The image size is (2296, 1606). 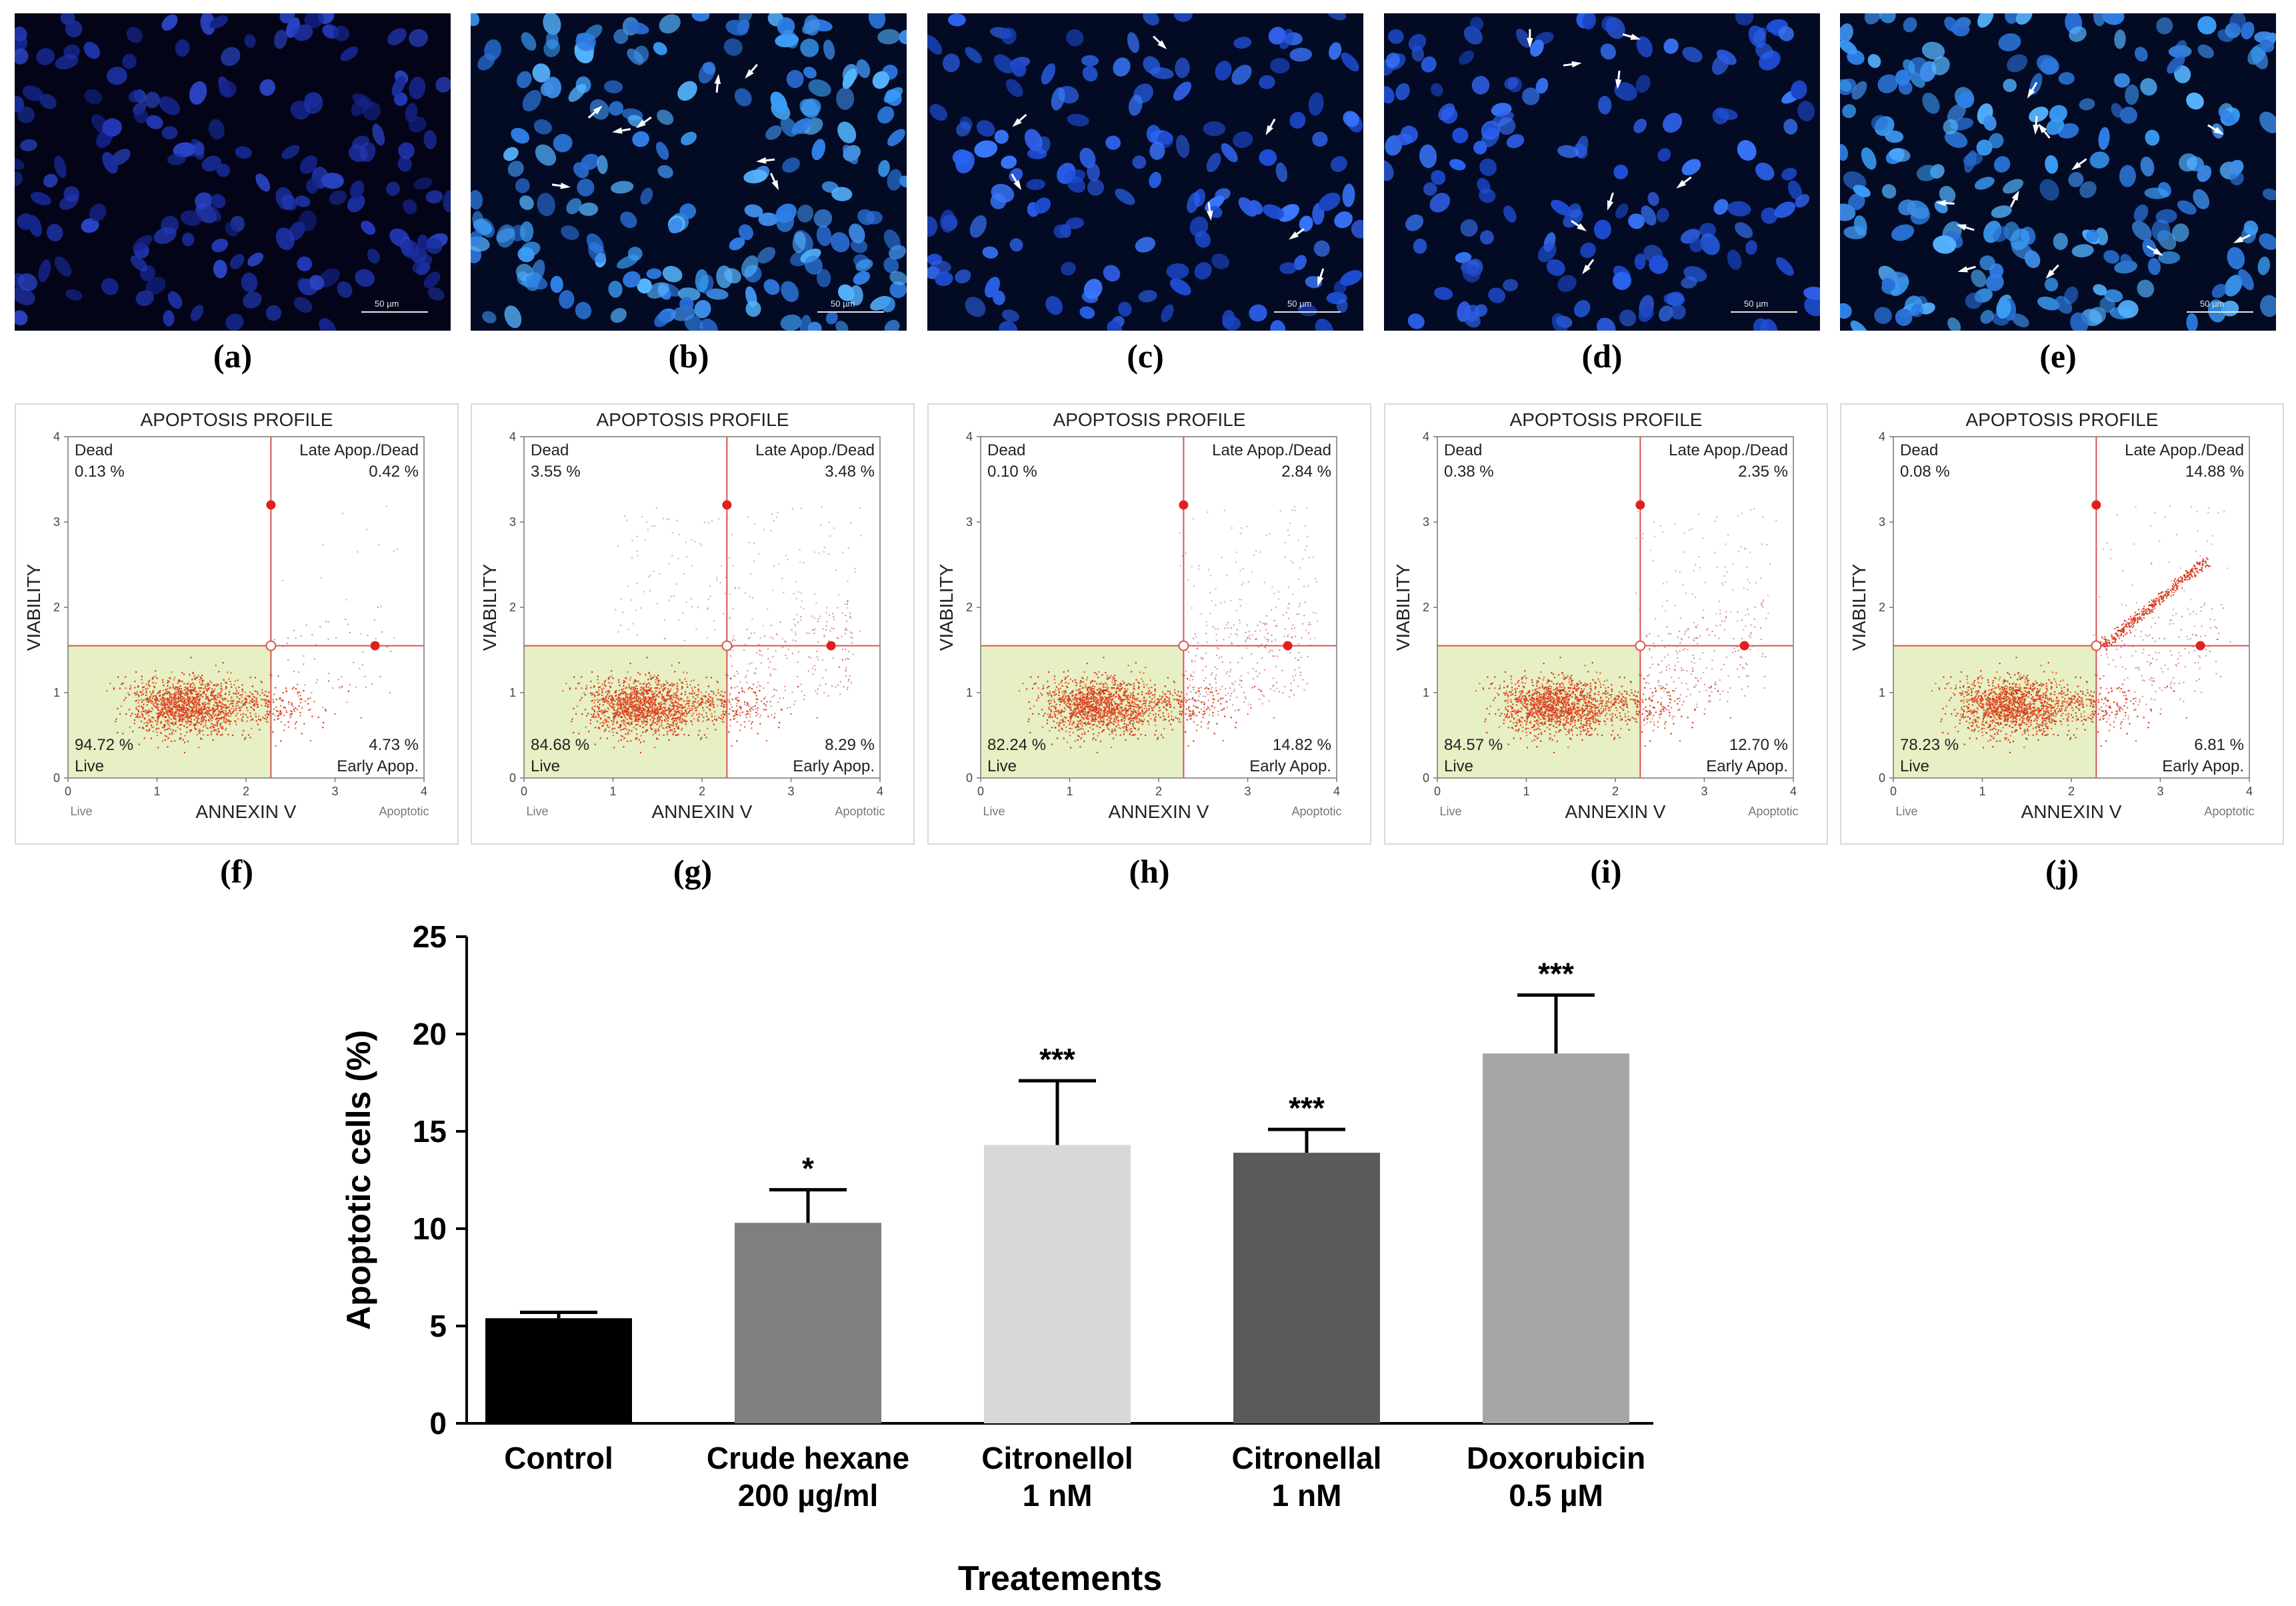 What do you see at coordinates (692, 871) in the screenshot?
I see `panel-label: (g)` at bounding box center [692, 871].